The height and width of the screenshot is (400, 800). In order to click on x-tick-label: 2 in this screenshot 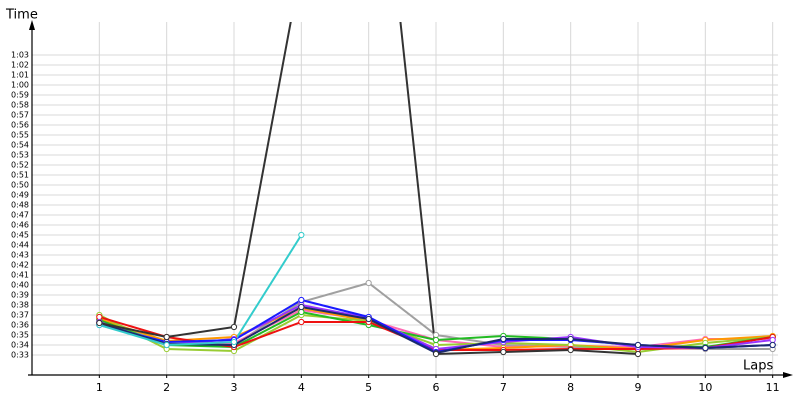, I will do `click(166, 387)`.